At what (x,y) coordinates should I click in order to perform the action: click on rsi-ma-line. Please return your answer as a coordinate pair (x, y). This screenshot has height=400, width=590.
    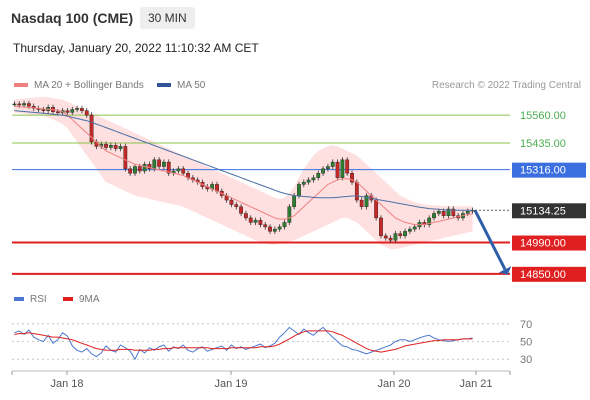
    Looking at the image, I should click on (243, 341).